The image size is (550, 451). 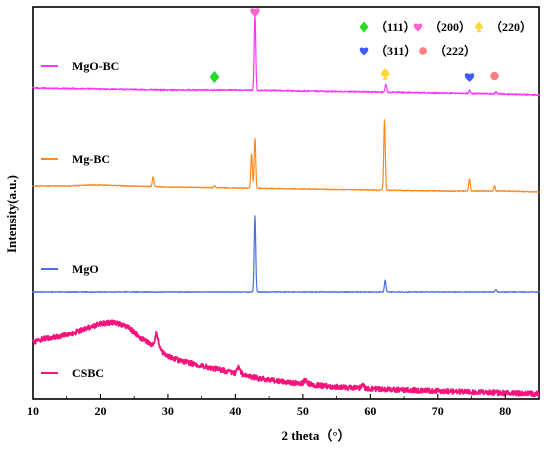 What do you see at coordinates (315, 435) in the screenshot?
I see `x-axis-label: 2 theta（°）` at bounding box center [315, 435].